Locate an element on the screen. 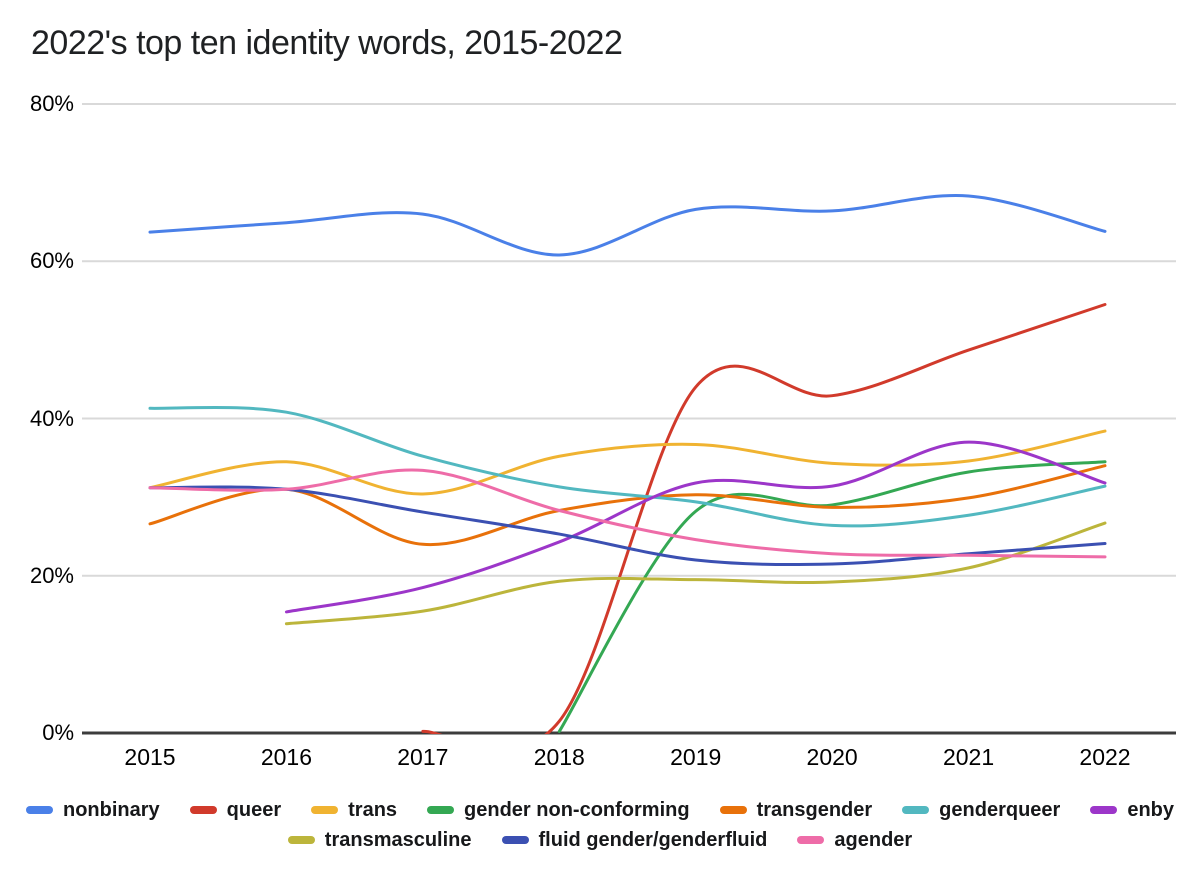 The width and height of the screenshot is (1200, 883). legend-label: agender is located at coordinates (873, 839).